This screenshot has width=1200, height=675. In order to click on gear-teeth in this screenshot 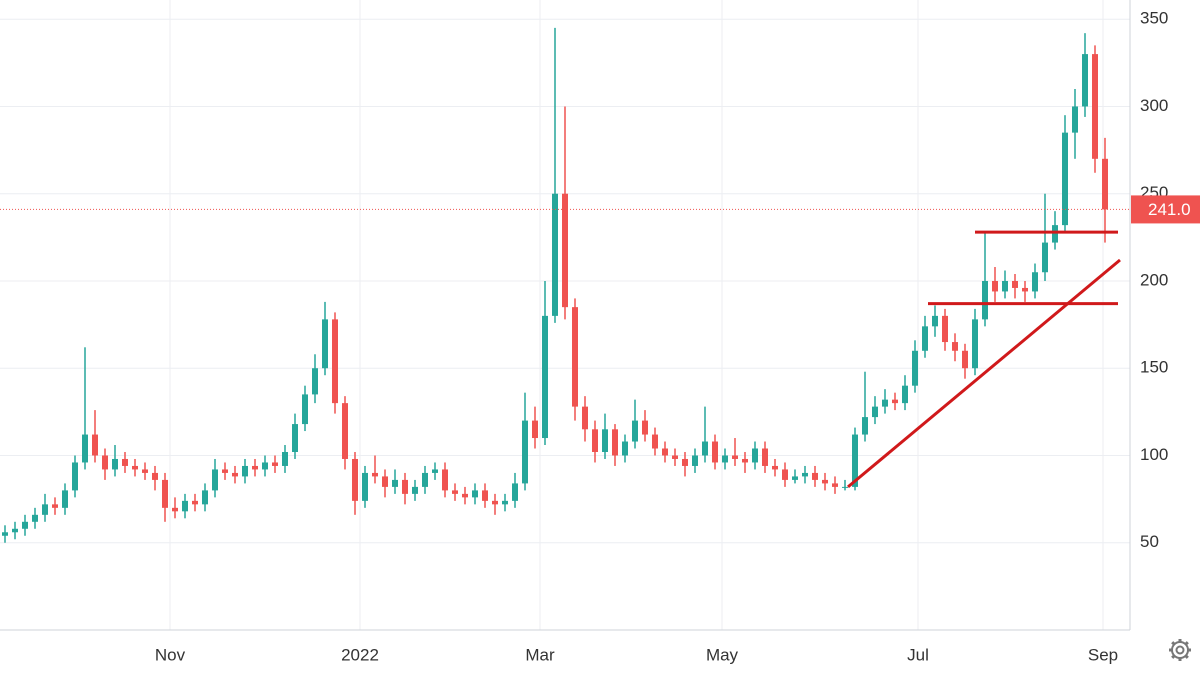, I will do `click(1180, 650)`.